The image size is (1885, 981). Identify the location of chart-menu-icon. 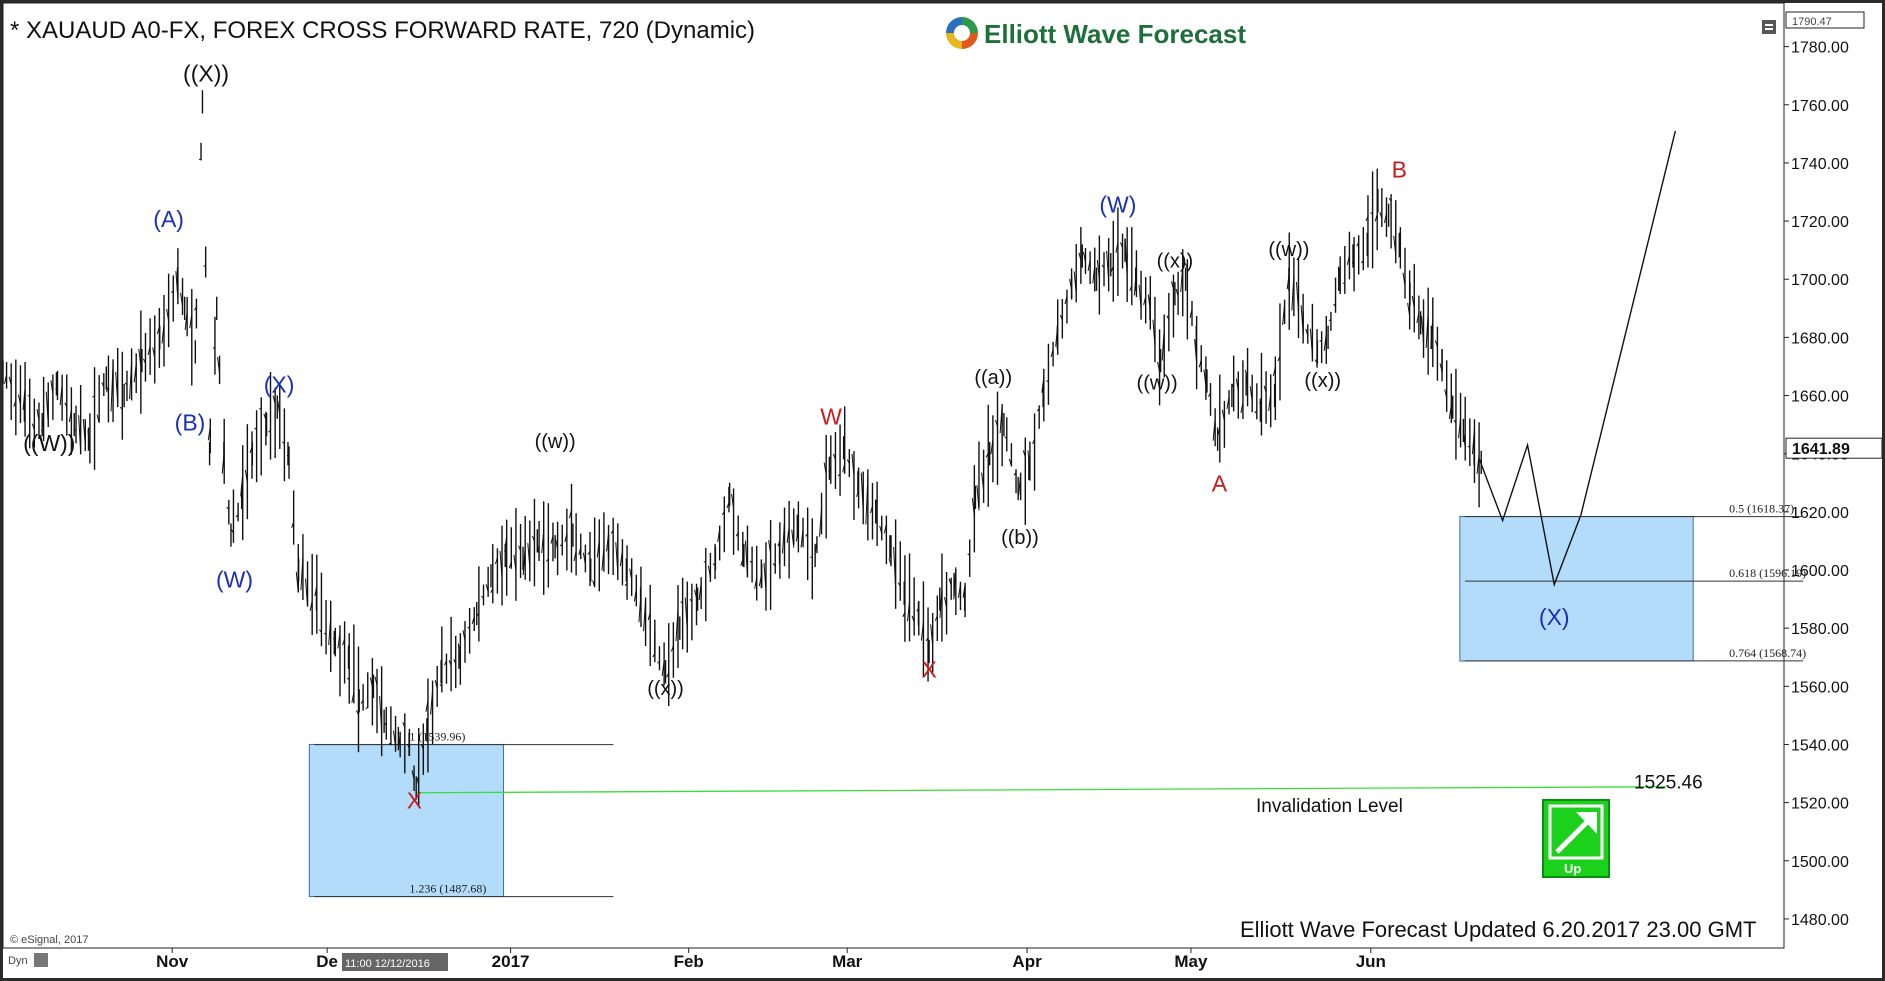
(1769, 27).